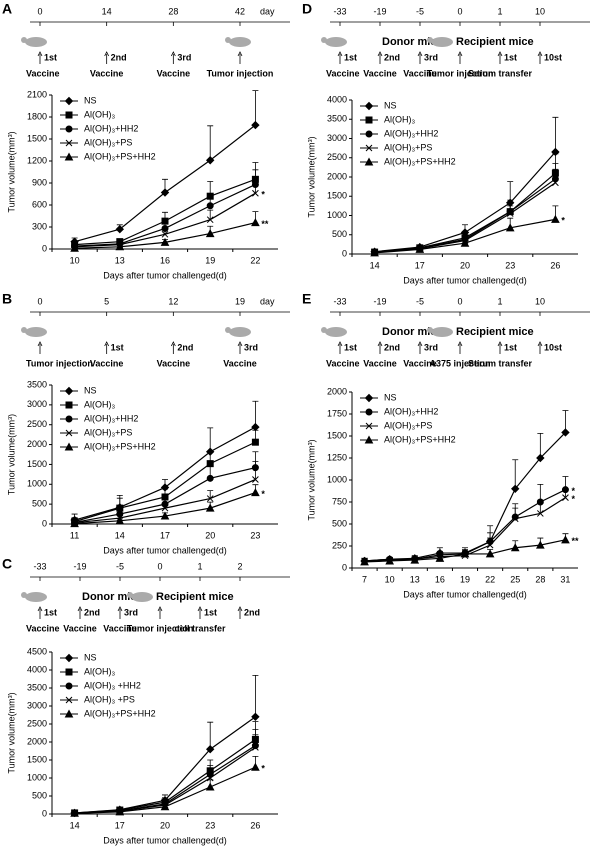 This screenshot has height=850, width=600. I want to click on x-tick-label: 23, so click(510, 265).